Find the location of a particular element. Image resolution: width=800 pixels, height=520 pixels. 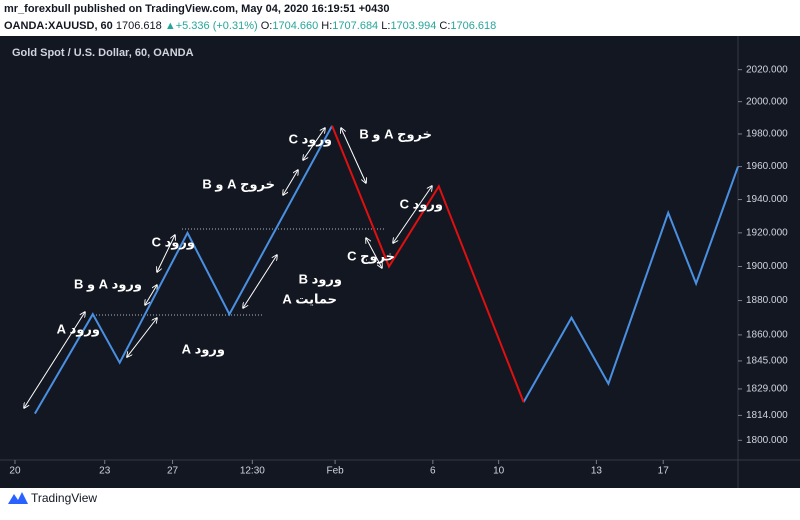

annotation: خروج C is located at coordinates (371, 256).